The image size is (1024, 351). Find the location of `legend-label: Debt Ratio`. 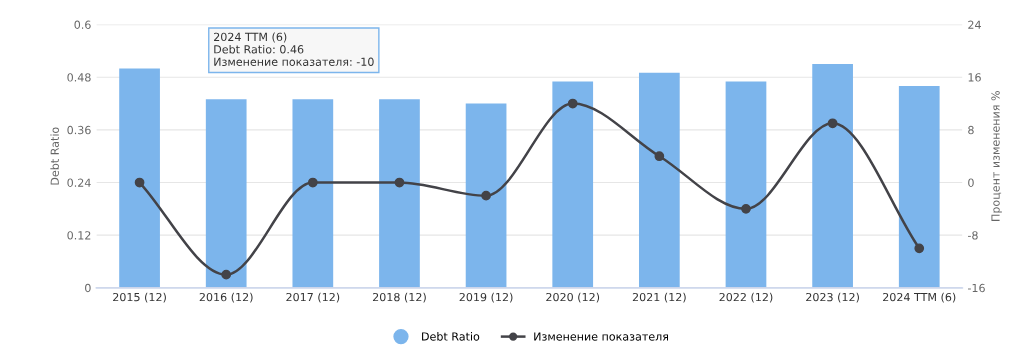

legend-label: Debt Ratio is located at coordinates (451, 336).